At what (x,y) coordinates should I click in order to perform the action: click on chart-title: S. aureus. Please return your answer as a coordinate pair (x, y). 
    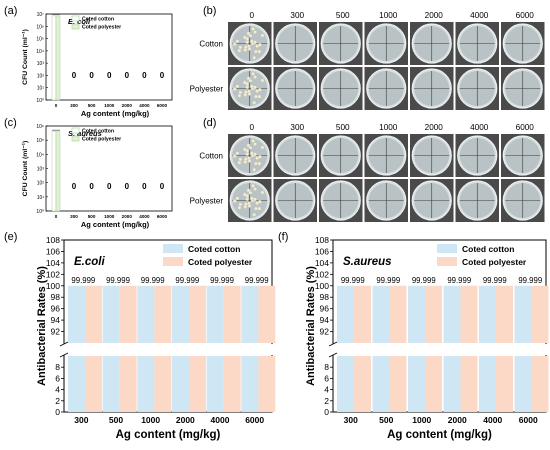
    Looking at the image, I should click on (85, 133).